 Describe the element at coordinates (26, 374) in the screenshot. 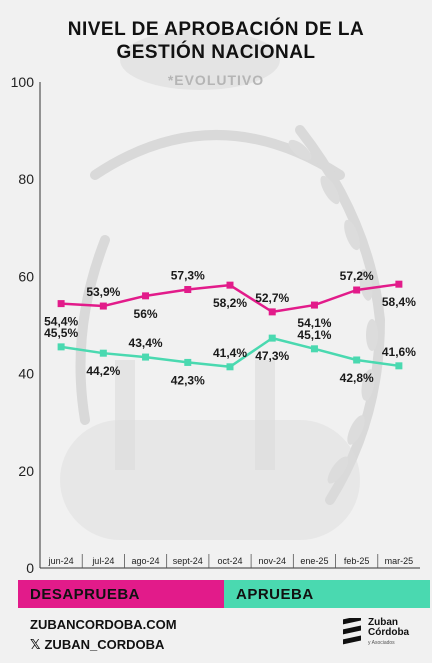

I see `y-tick-label: 40` at that location.